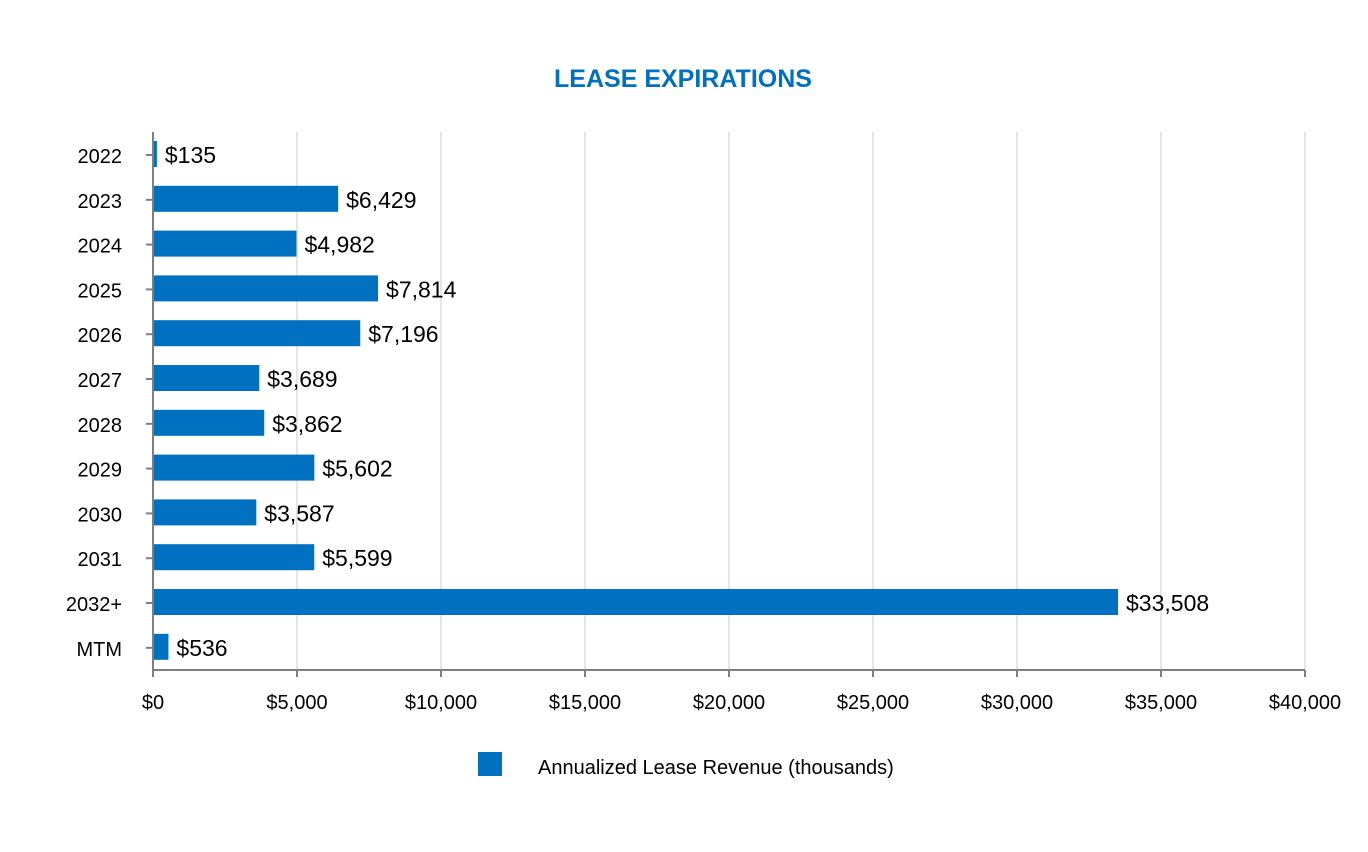 Image resolution: width=1368 pixels, height=852 pixels. Describe the element at coordinates (100, 560) in the screenshot. I see `category-label: 2031` at that location.